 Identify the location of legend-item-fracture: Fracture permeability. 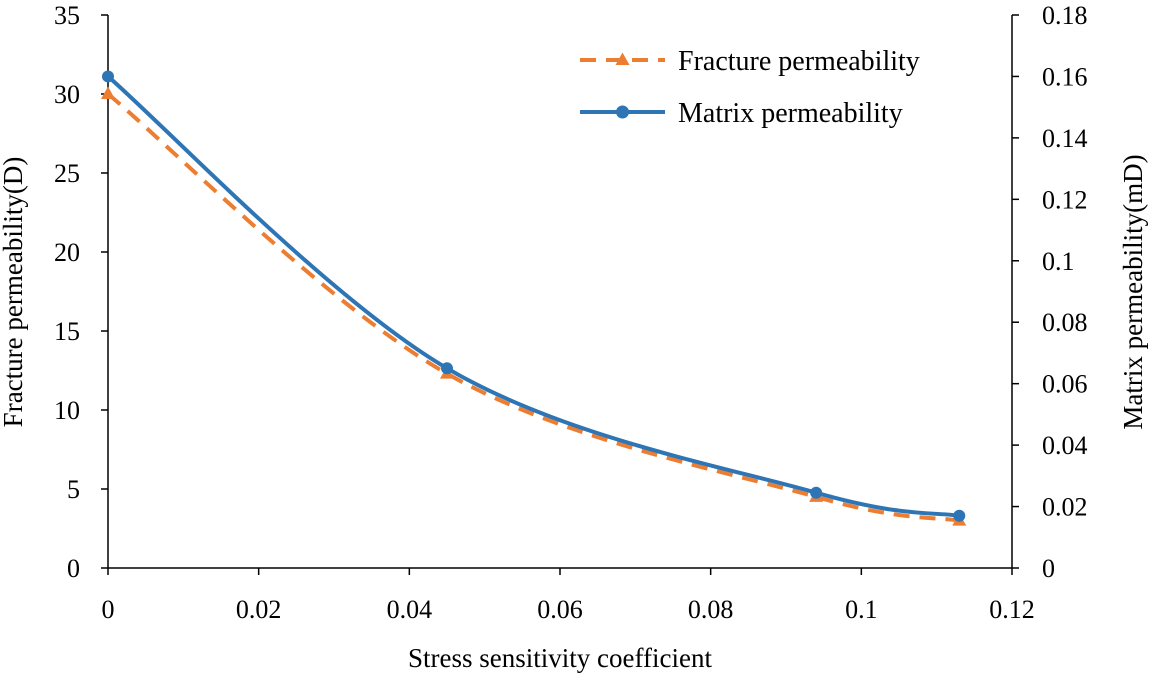
(750, 61).